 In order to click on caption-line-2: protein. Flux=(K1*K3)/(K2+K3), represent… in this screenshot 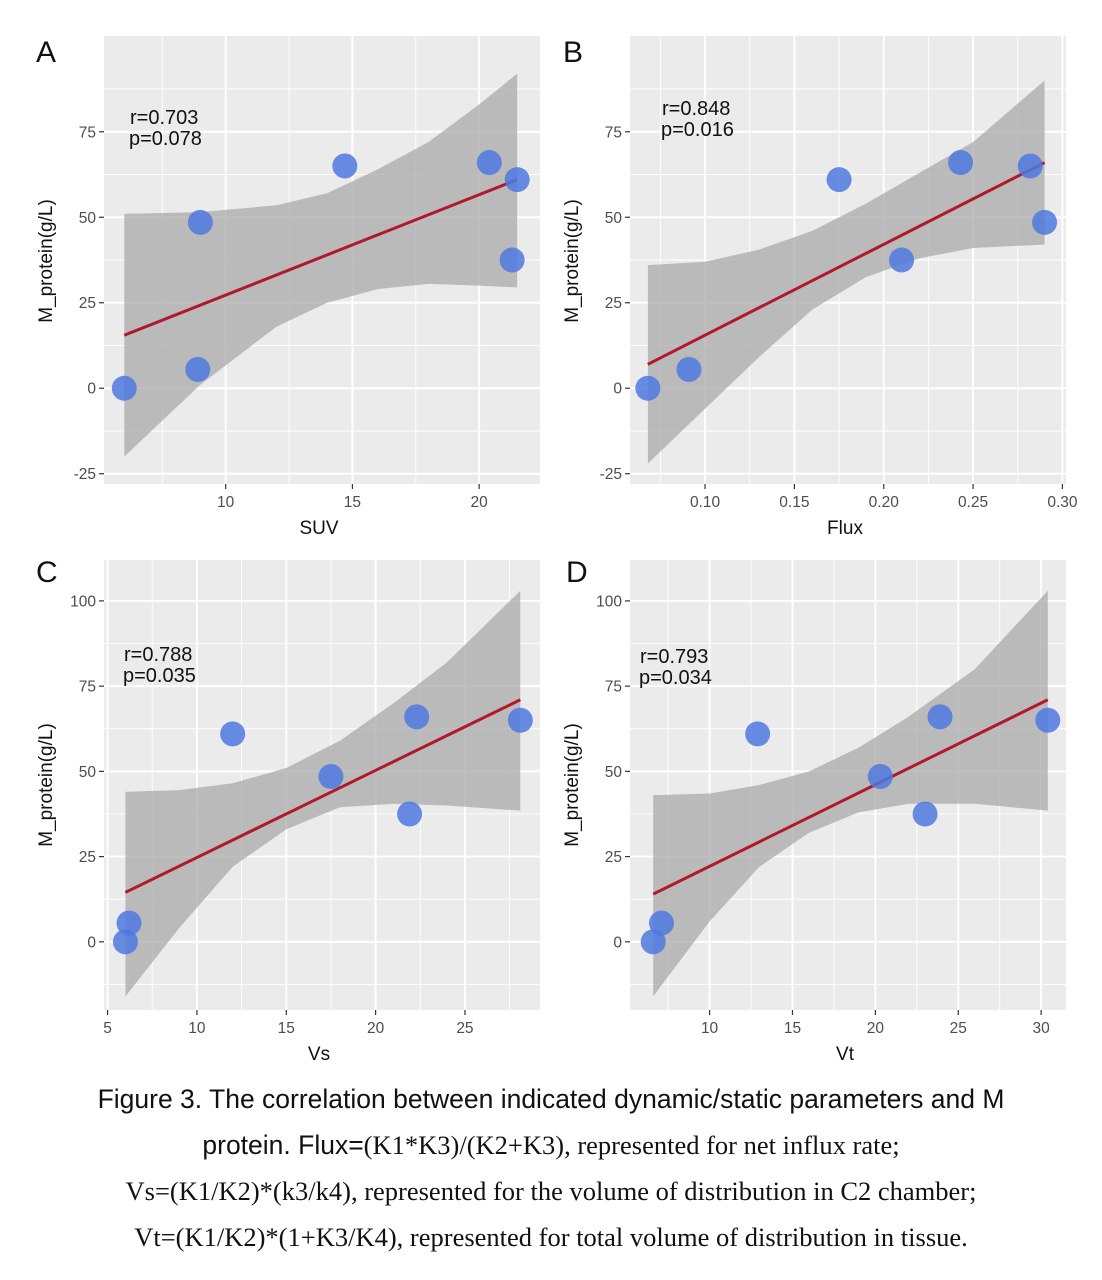, I will do `click(551, 1145)`.